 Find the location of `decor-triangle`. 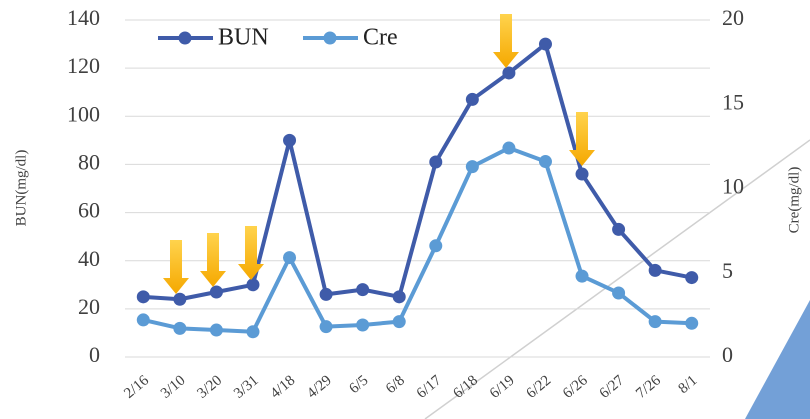

decor-triangle is located at coordinates (777, 359).